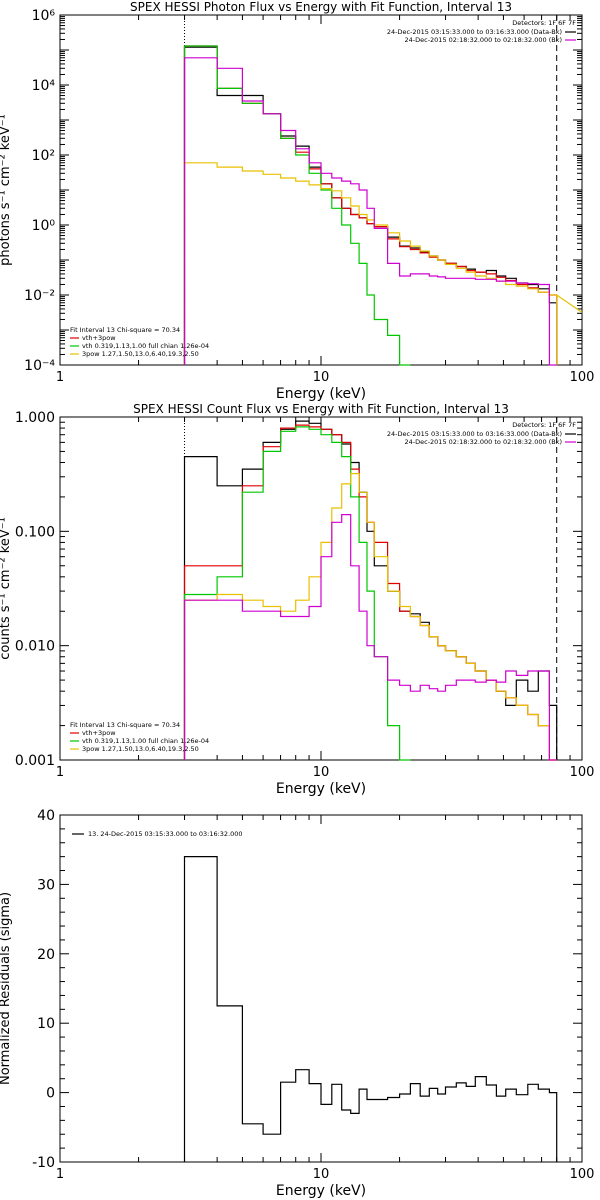  Describe the element at coordinates (6, 588) in the screenshot. I see `y-axis-label: counts s⁻¹ cm⁻² keV⁻¹` at that location.